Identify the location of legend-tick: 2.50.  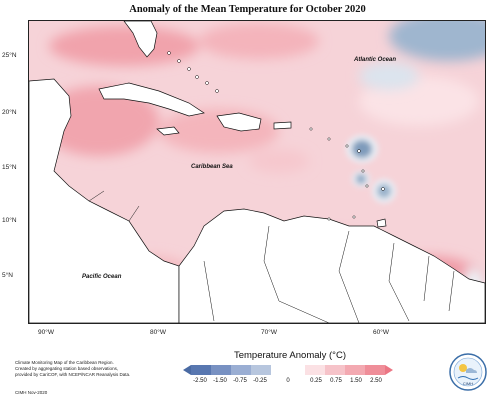
(376, 381).